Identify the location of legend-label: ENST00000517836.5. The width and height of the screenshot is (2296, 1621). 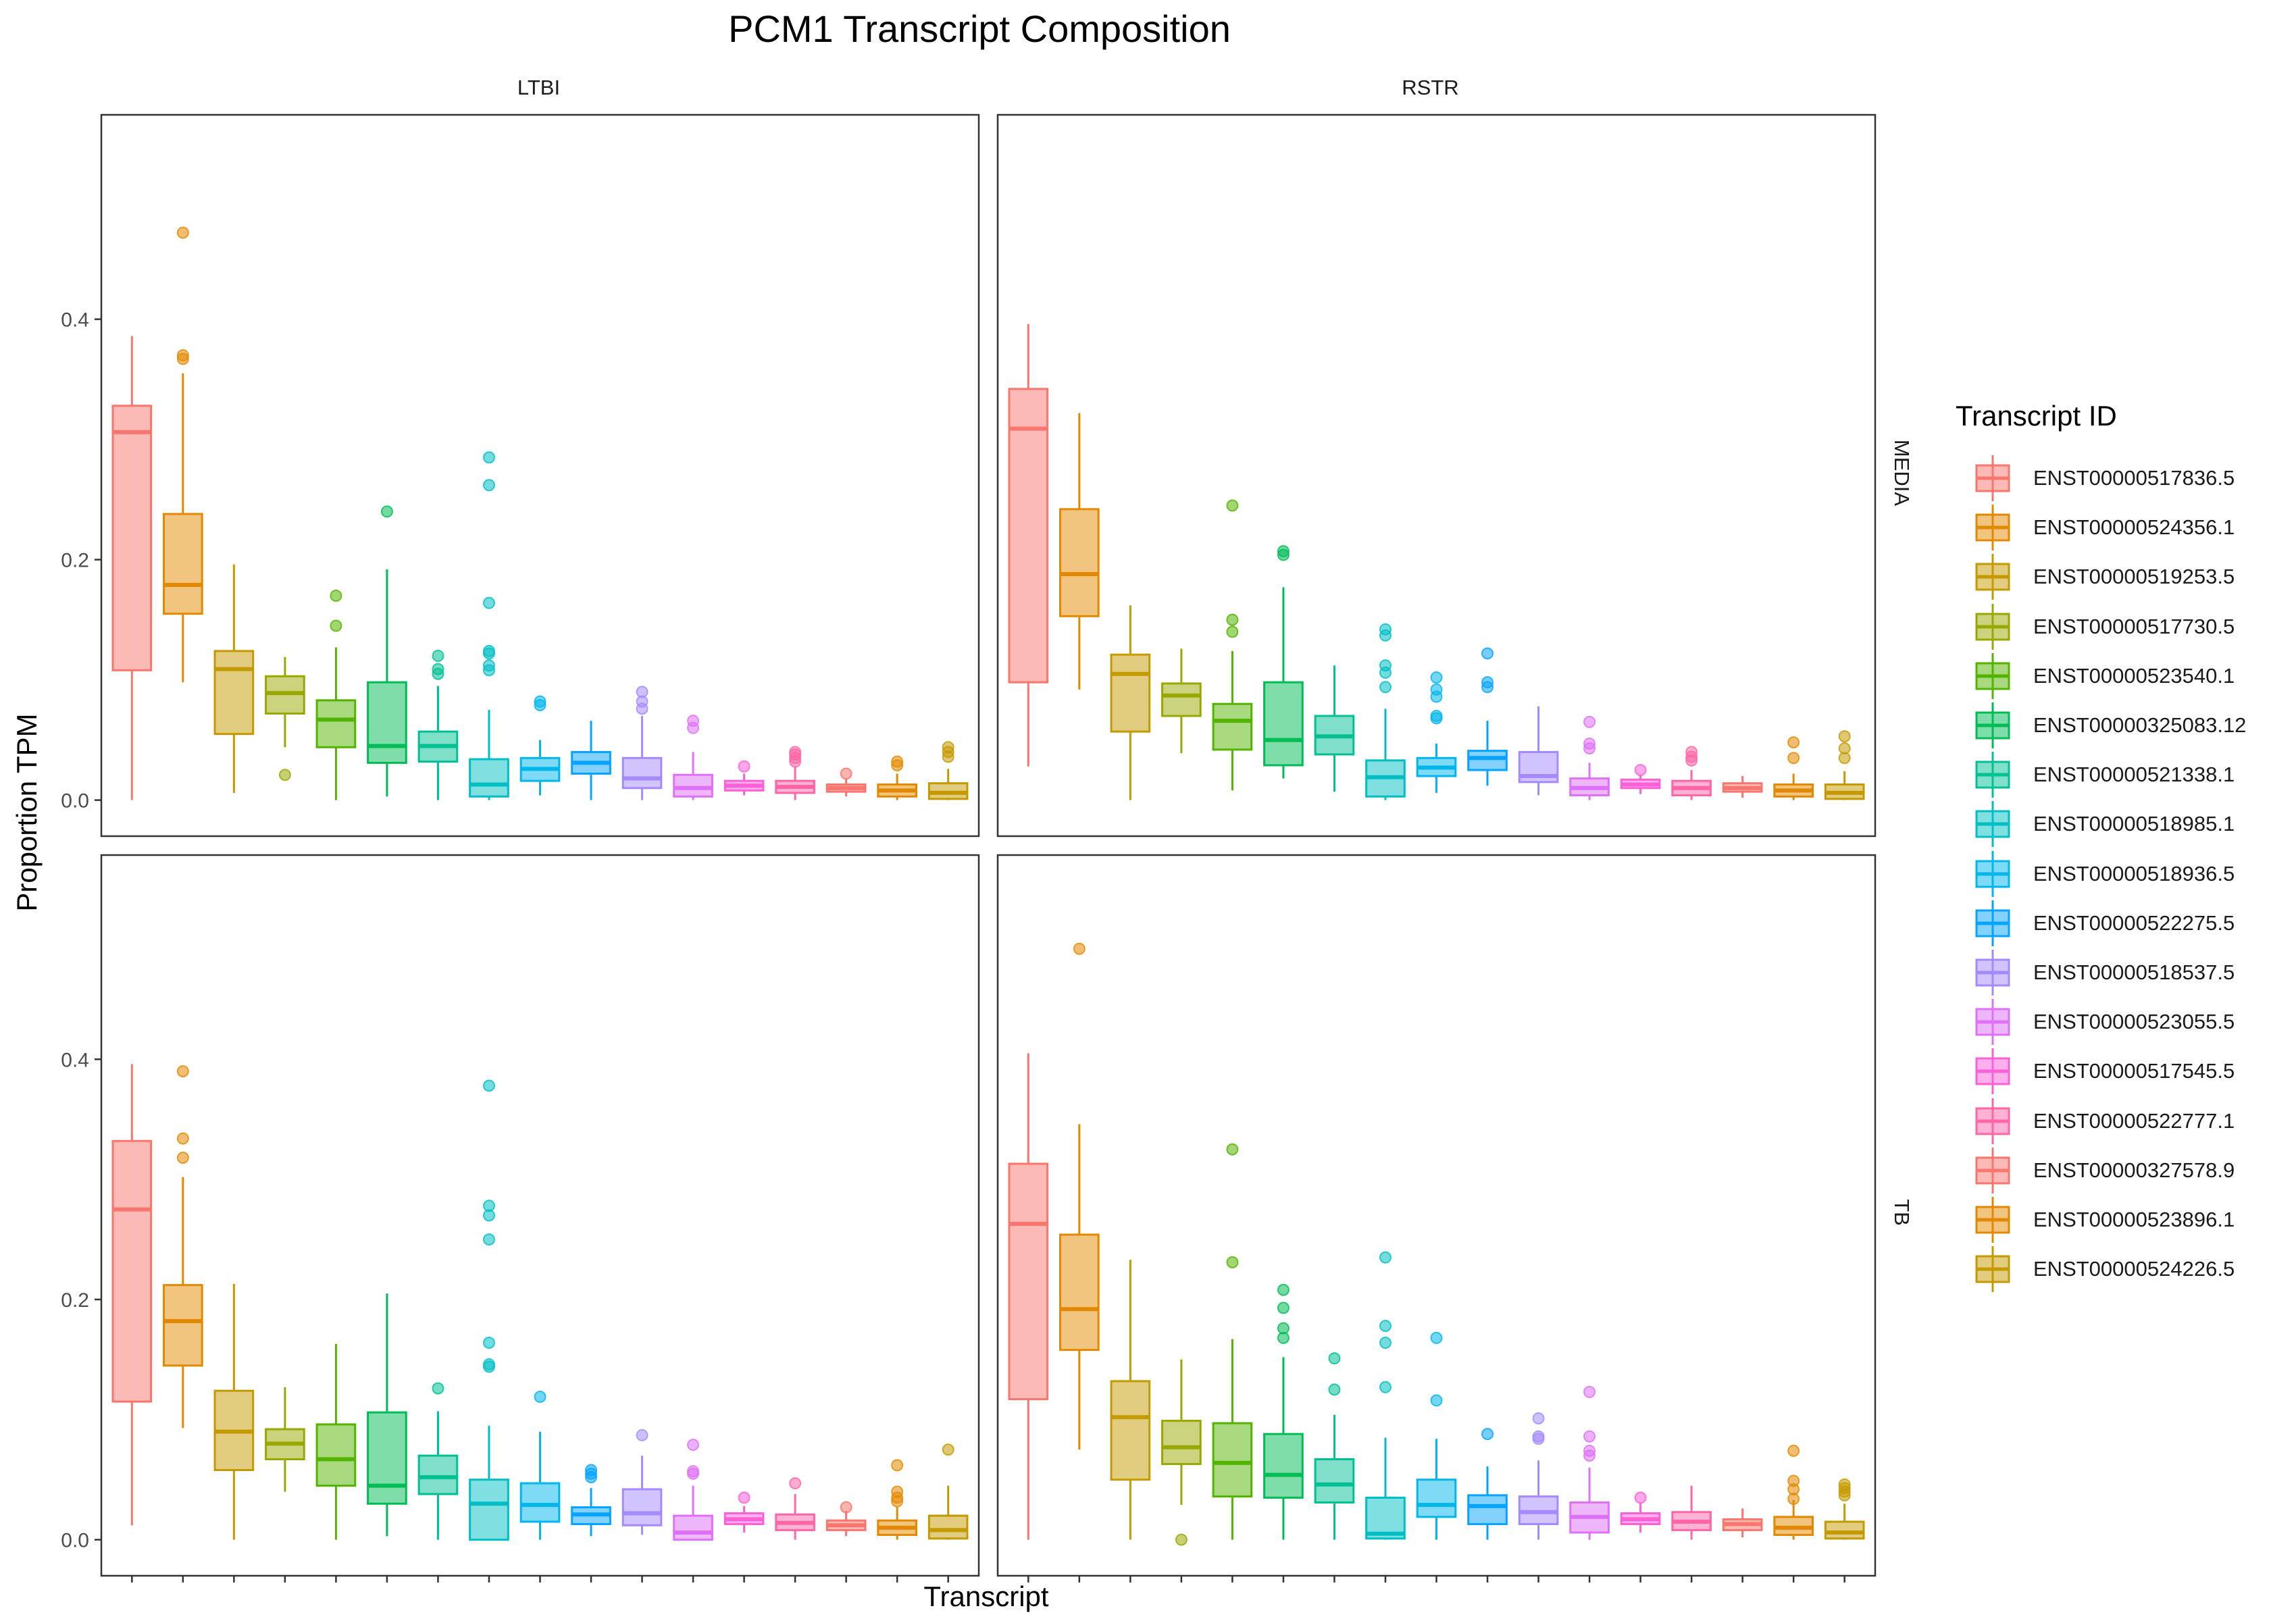
(2134, 478).